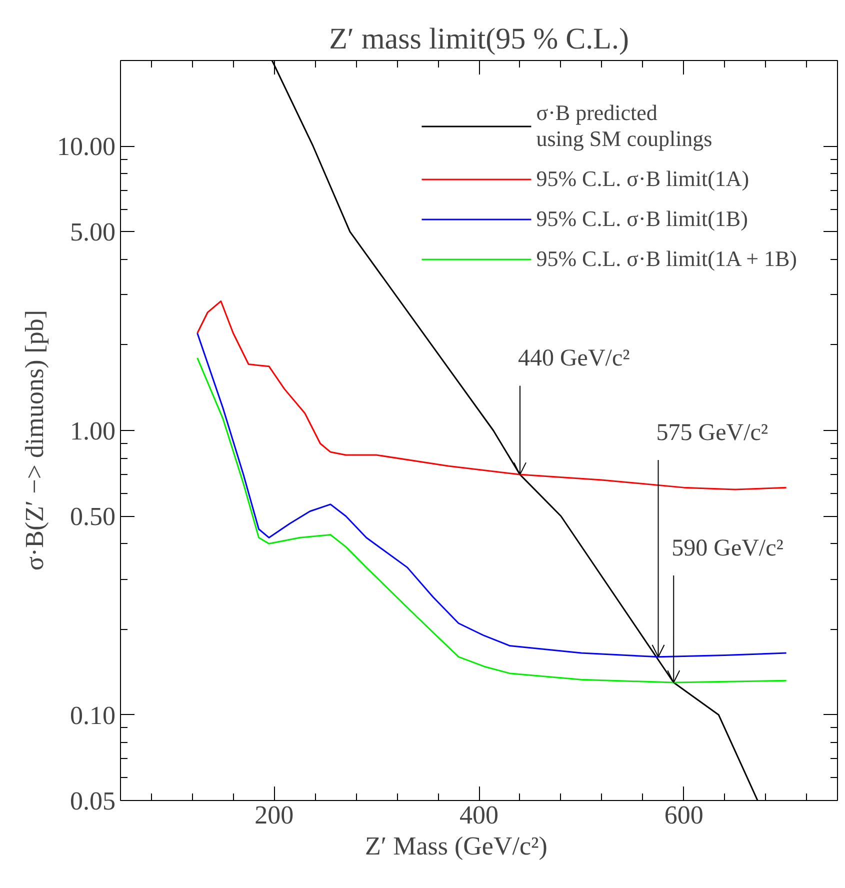 The width and height of the screenshot is (845, 888). What do you see at coordinates (93, 715) in the screenshot?
I see `y-tick-label: 0.10` at bounding box center [93, 715].